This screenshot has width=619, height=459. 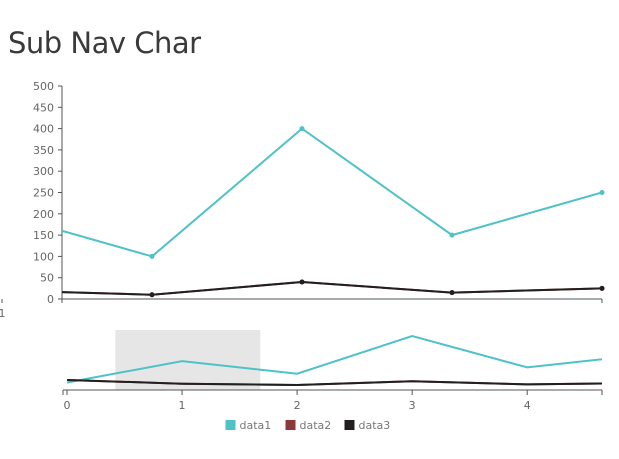 What do you see at coordinates (316, 425) in the screenshot?
I see `legend-label: data2` at bounding box center [316, 425].